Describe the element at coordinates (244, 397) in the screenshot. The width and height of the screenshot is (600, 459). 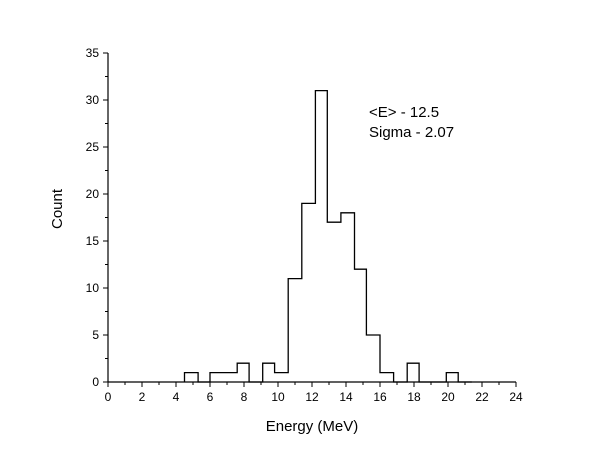
I see `x-tick-label: 8` at that location.